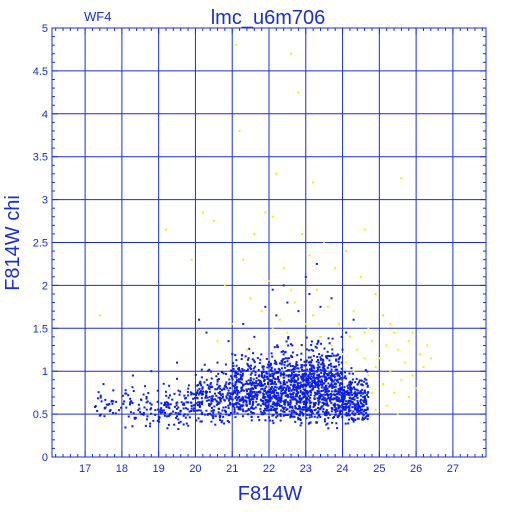 The image size is (512, 512). What do you see at coordinates (40, 329) in the screenshot?
I see `y-tick-label: 1.5` at bounding box center [40, 329].